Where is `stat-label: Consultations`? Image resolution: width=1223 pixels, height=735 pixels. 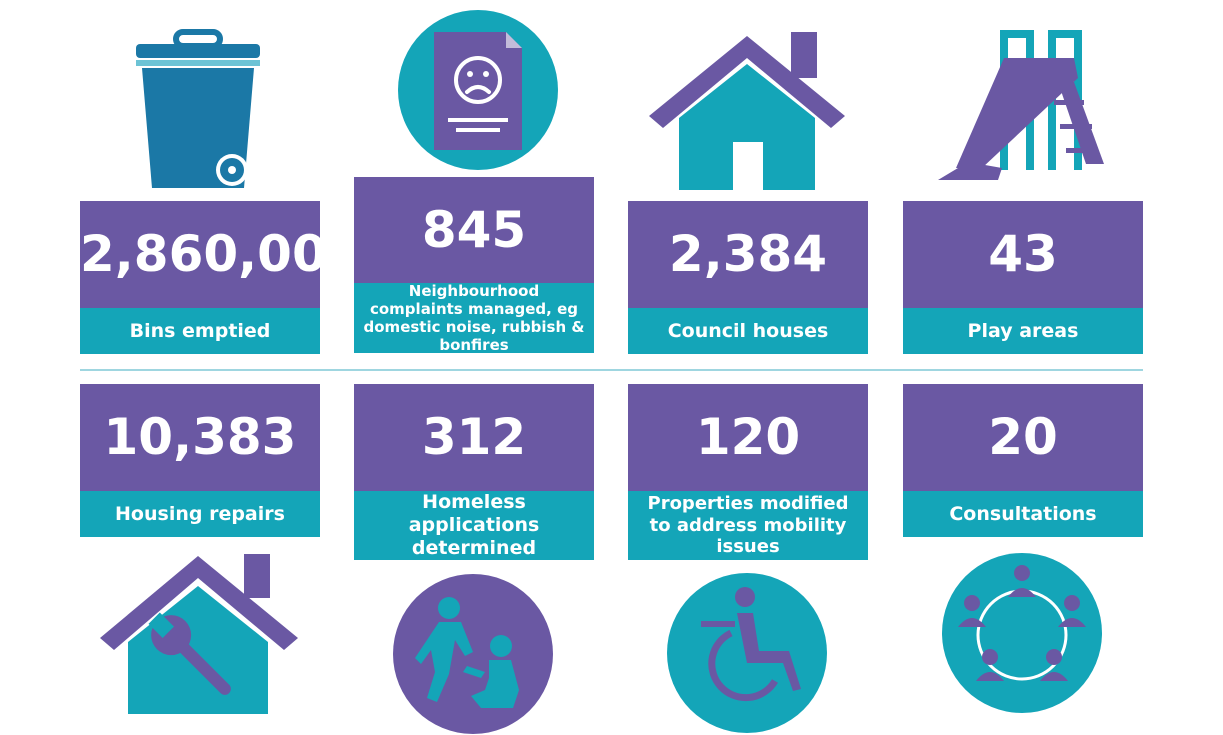 stat-label: Consultations is located at coordinates (1023, 514).